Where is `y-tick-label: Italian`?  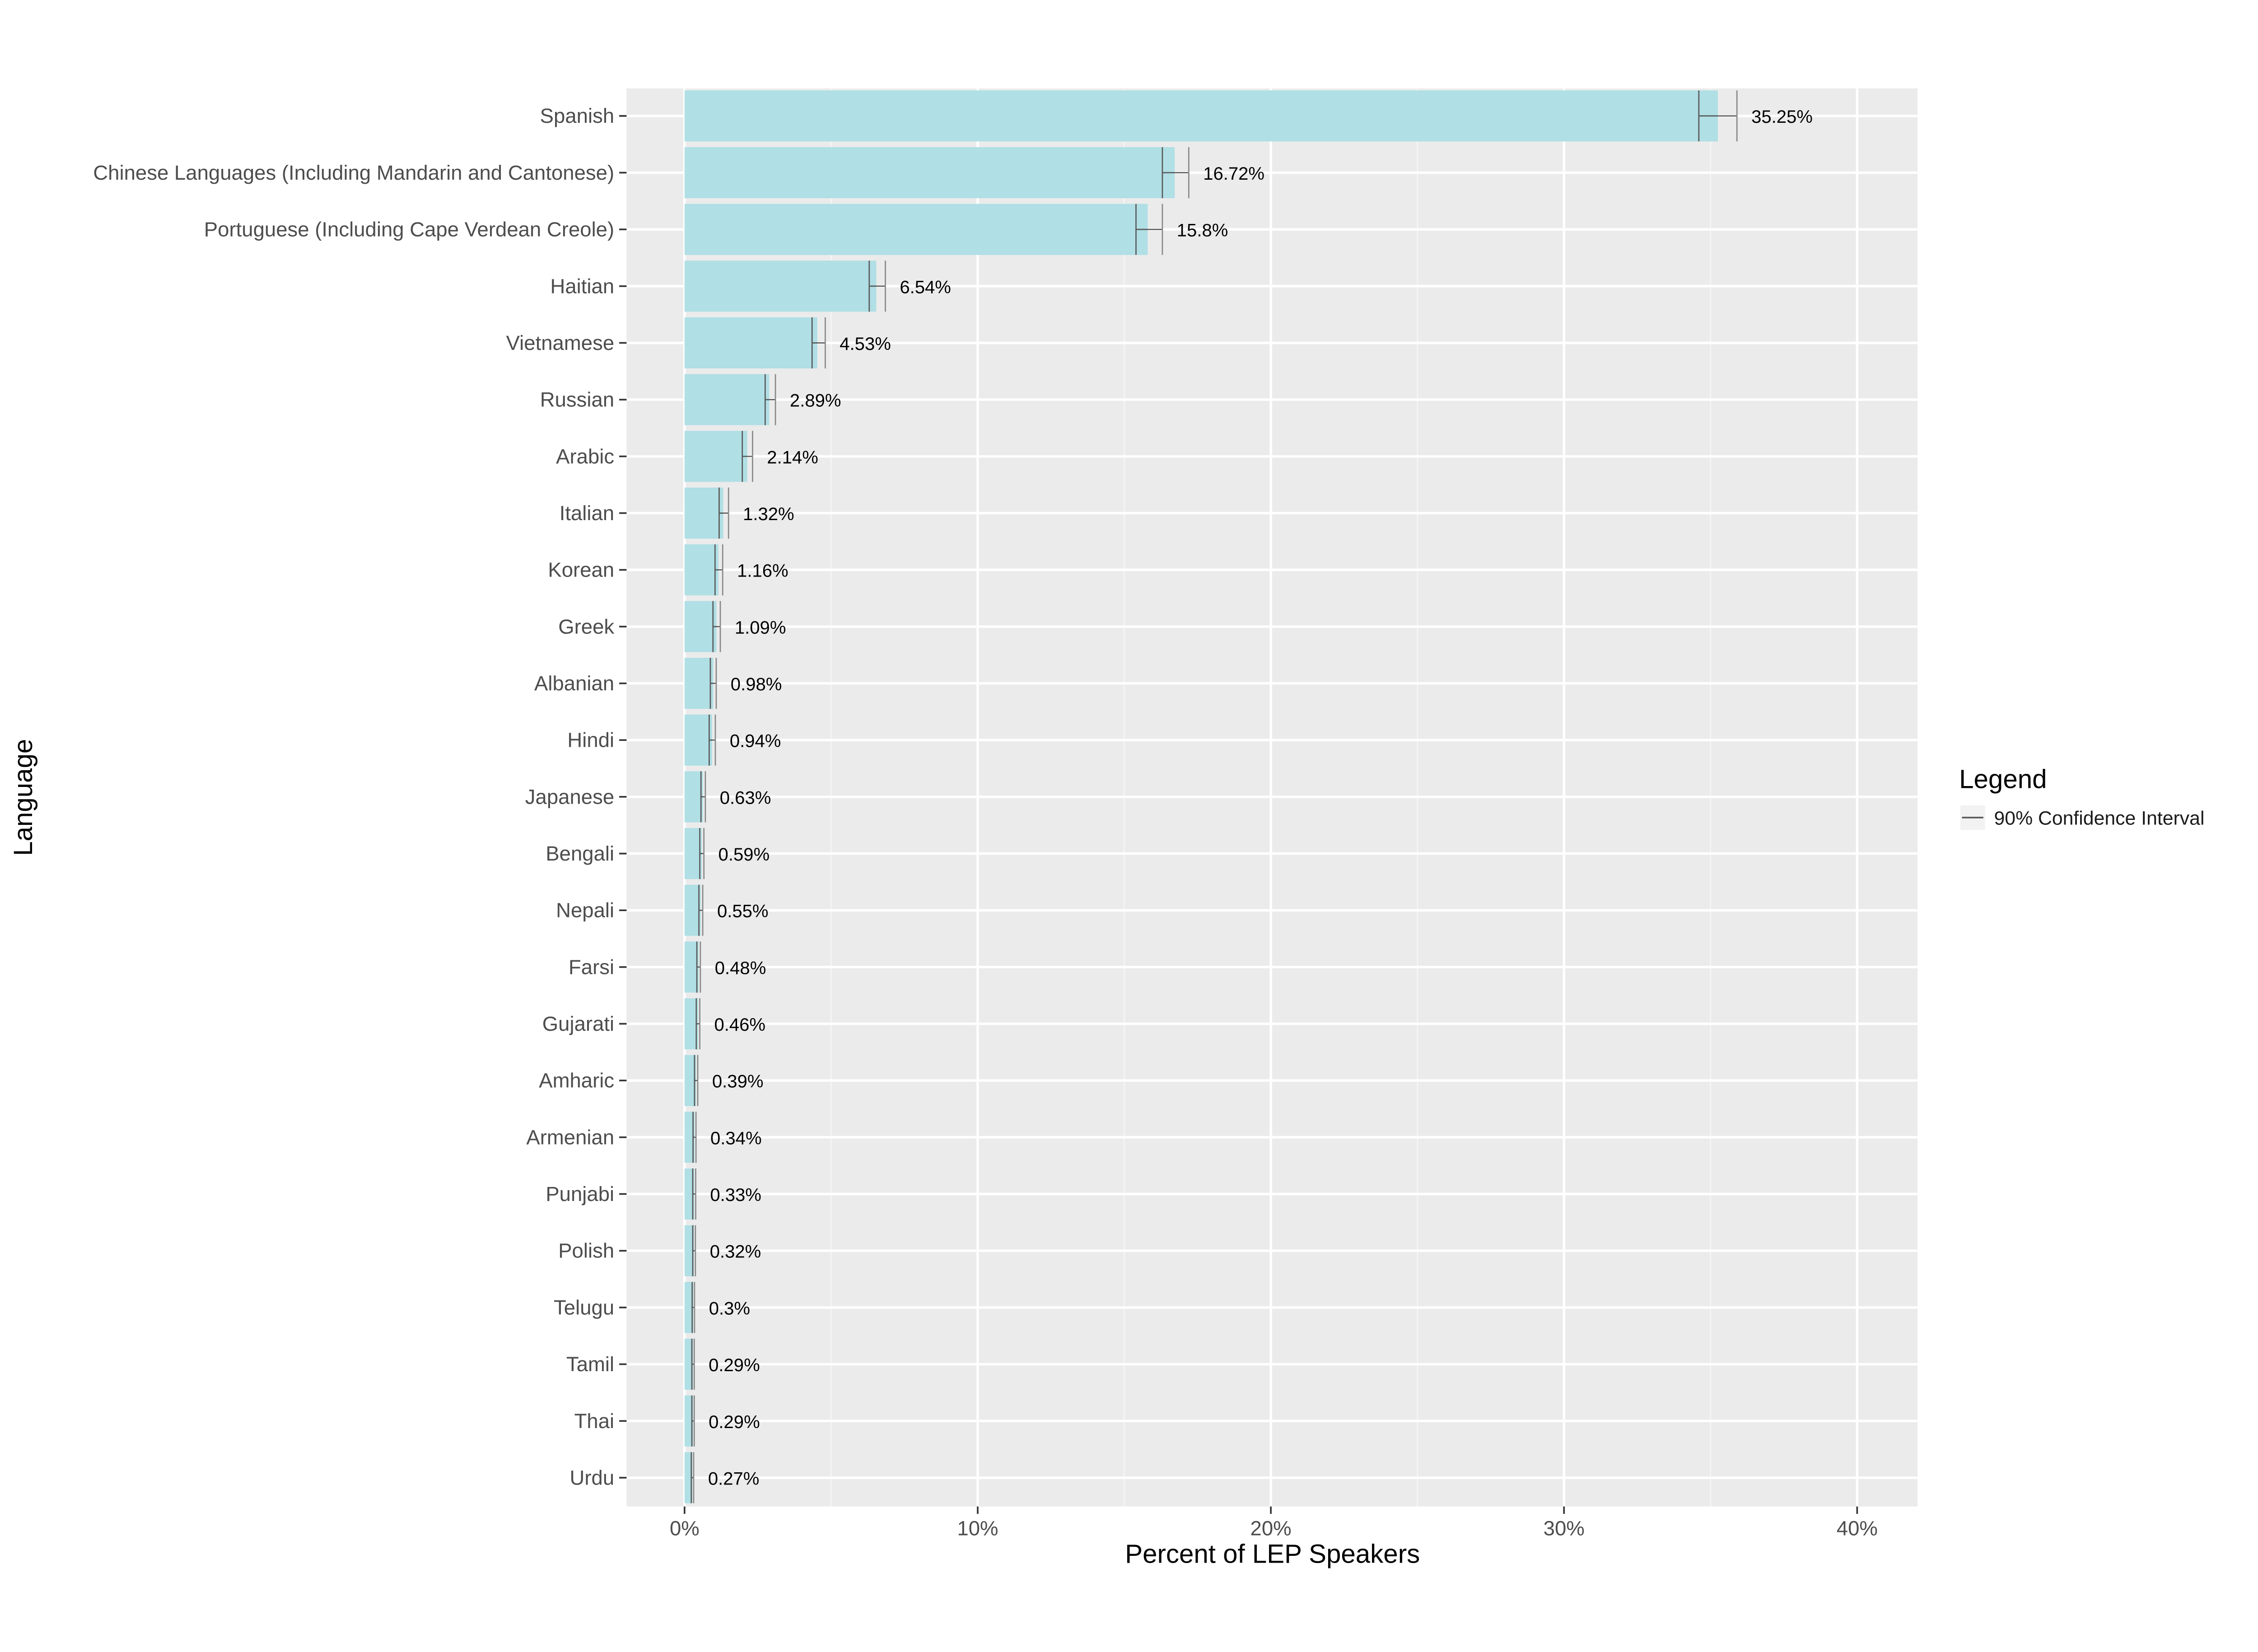
y-tick-label: Italian is located at coordinates (587, 513).